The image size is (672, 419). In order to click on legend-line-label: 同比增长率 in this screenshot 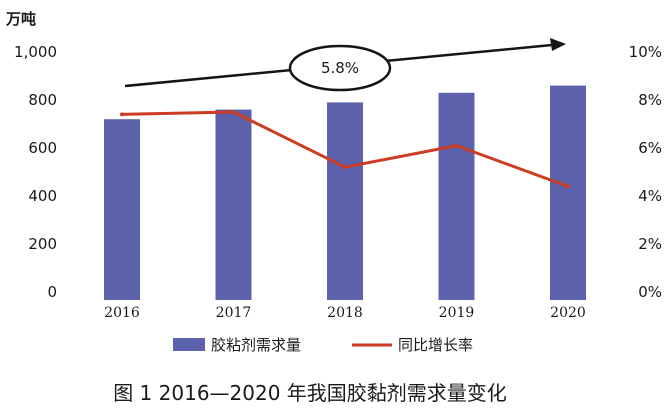, I will do `click(435, 345)`.